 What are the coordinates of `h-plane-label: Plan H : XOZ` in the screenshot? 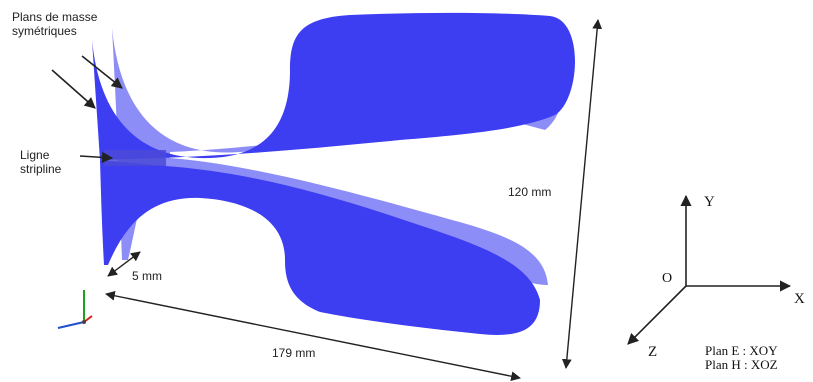 It's located at (741, 364).